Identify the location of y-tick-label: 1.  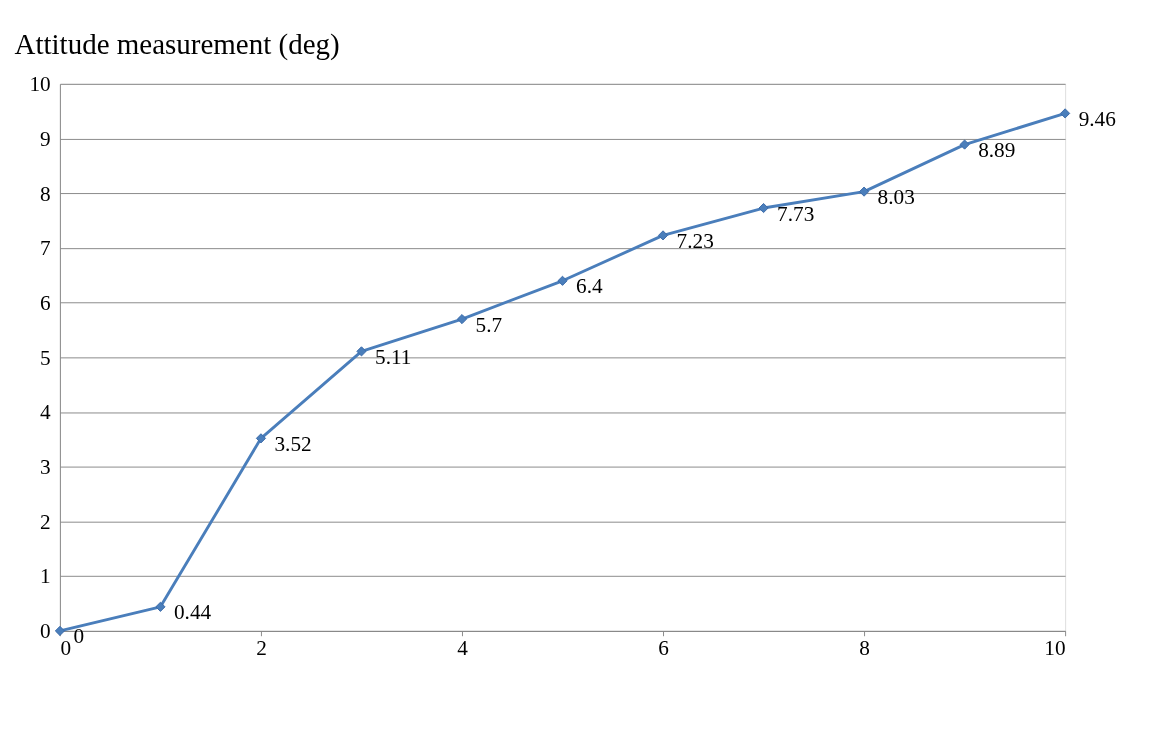
(45, 576).